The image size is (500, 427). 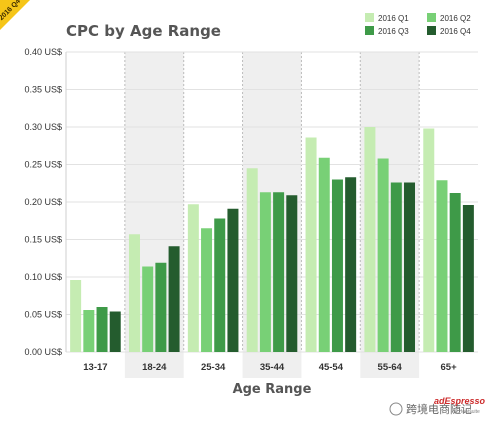 What do you see at coordinates (390, 367) in the screenshot?
I see `x-tick-label: 55-64` at bounding box center [390, 367].